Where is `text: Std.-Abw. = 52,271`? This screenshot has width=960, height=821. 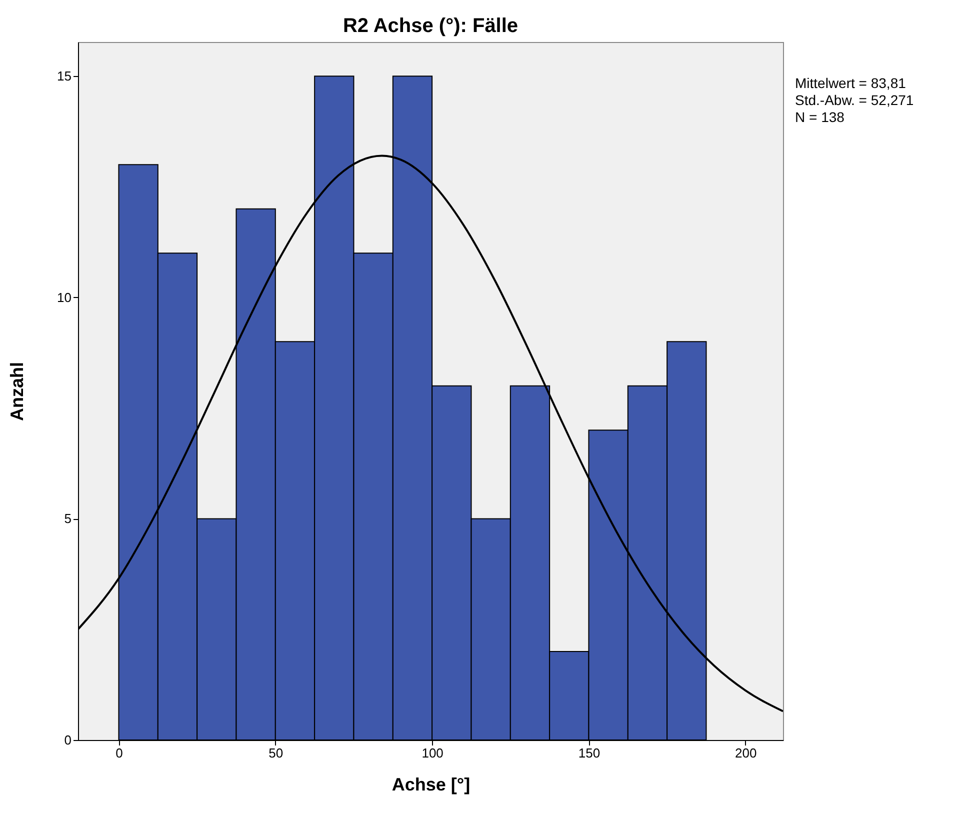
text: Std.-Abw. = 52,271 is located at coordinates (854, 100).